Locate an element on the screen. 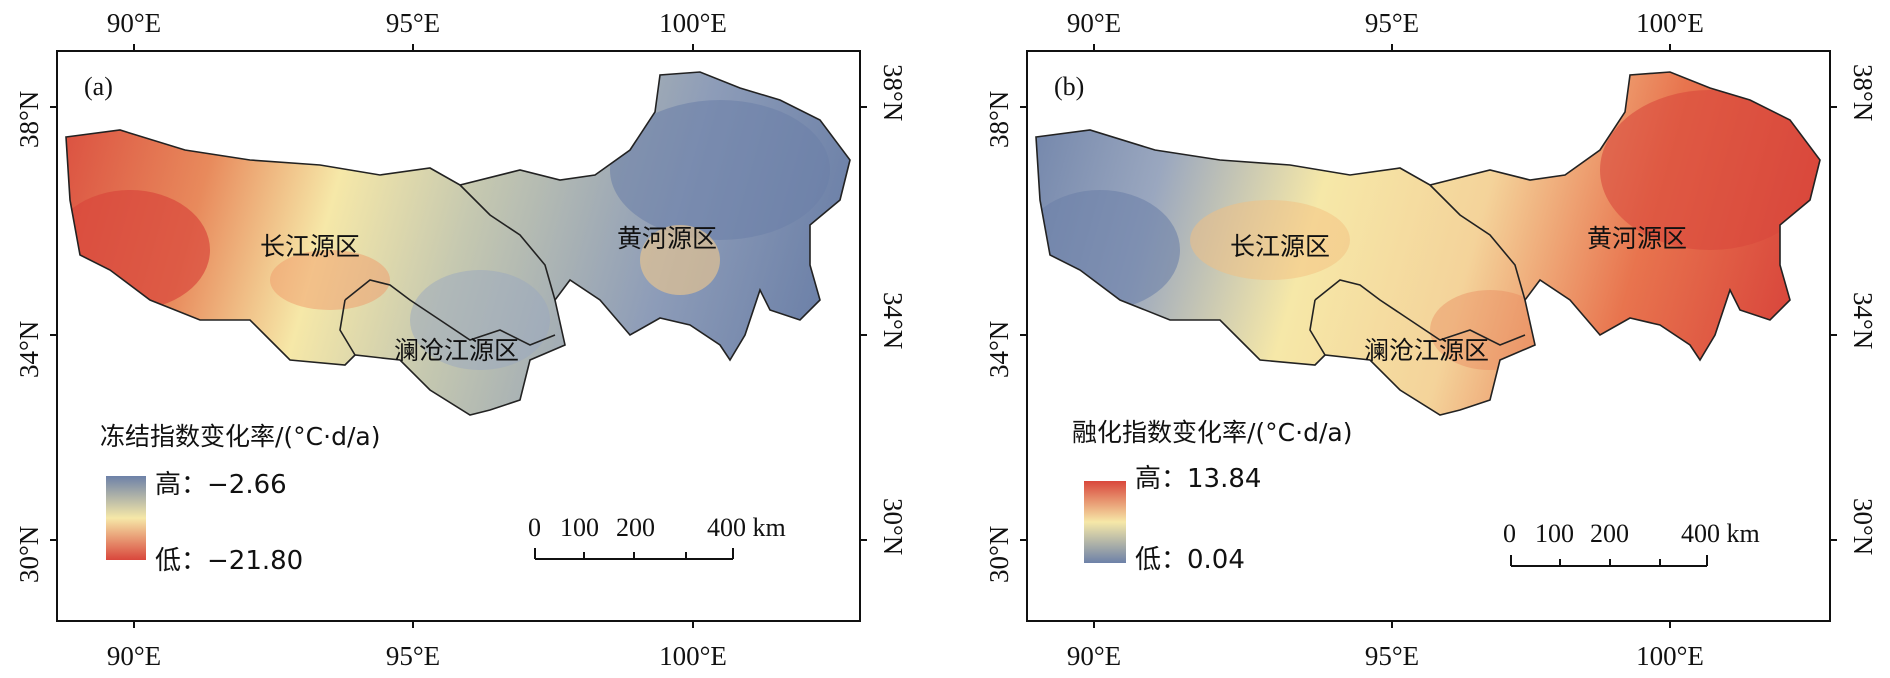 The image size is (1890, 678). legend-title: 融化指数变化率/(°C·d/a) is located at coordinates (1212, 432).